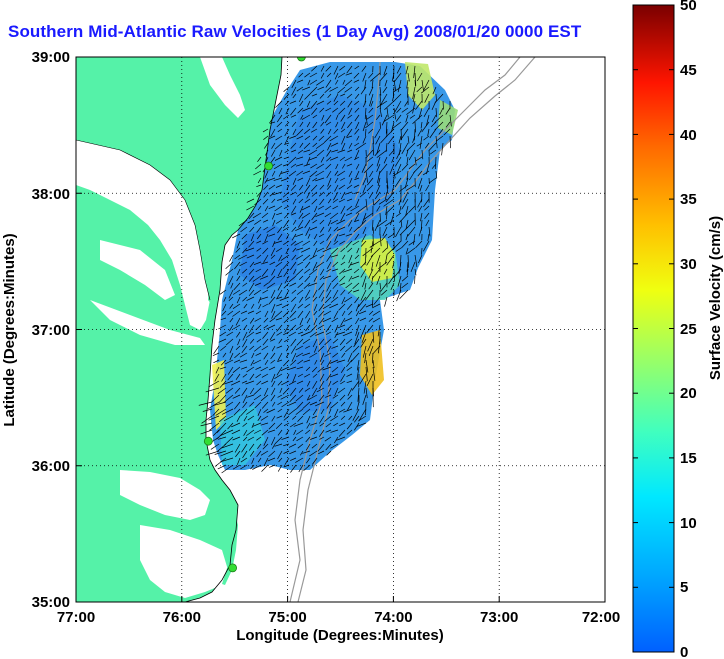  Describe the element at coordinates (9, 329) in the screenshot. I see `y-axis-label: Latitude (Degrees:Minutes)` at that location.